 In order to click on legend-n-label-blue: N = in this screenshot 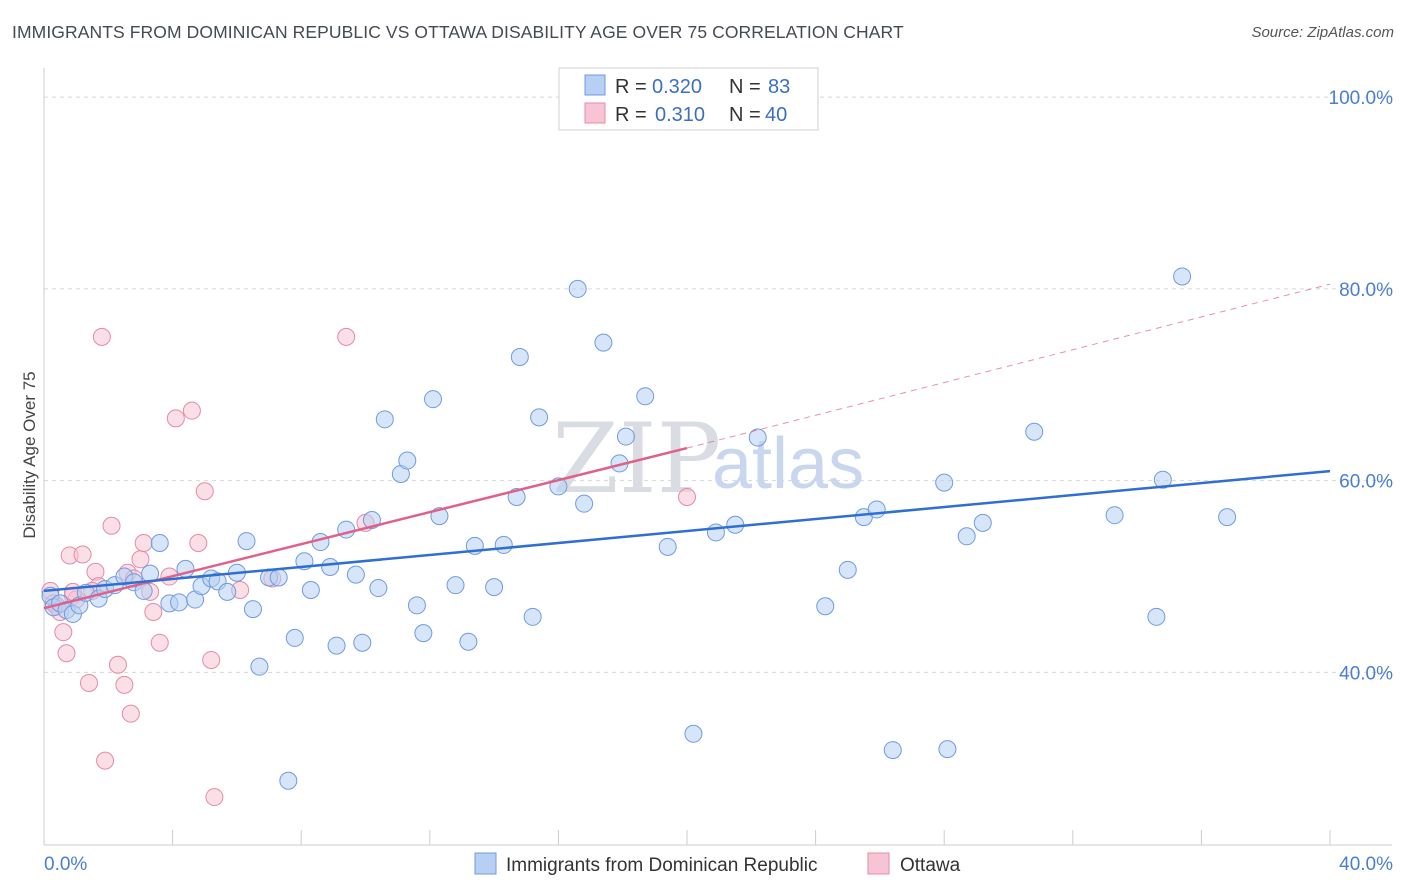, I will do `click(745, 87)`.